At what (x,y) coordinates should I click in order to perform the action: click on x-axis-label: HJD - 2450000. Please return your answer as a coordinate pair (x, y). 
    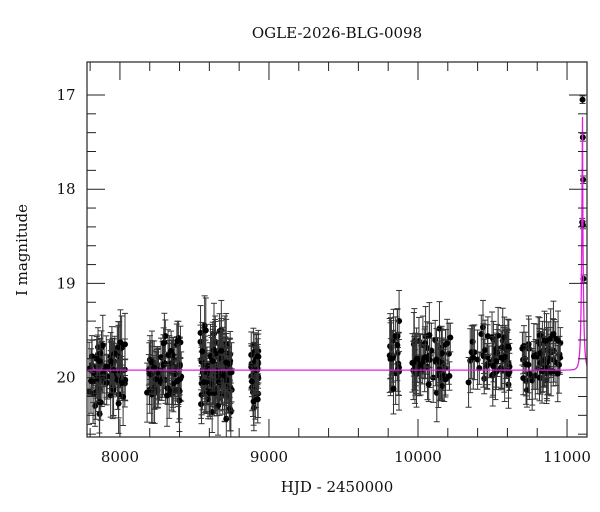
    Looking at the image, I should click on (337, 487).